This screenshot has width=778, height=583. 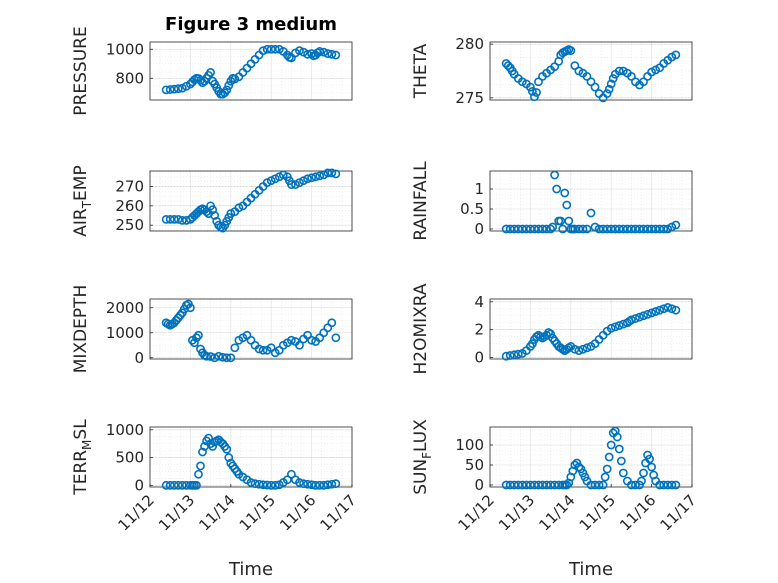 I want to click on y-tick-label: 100, so click(x=469, y=445).